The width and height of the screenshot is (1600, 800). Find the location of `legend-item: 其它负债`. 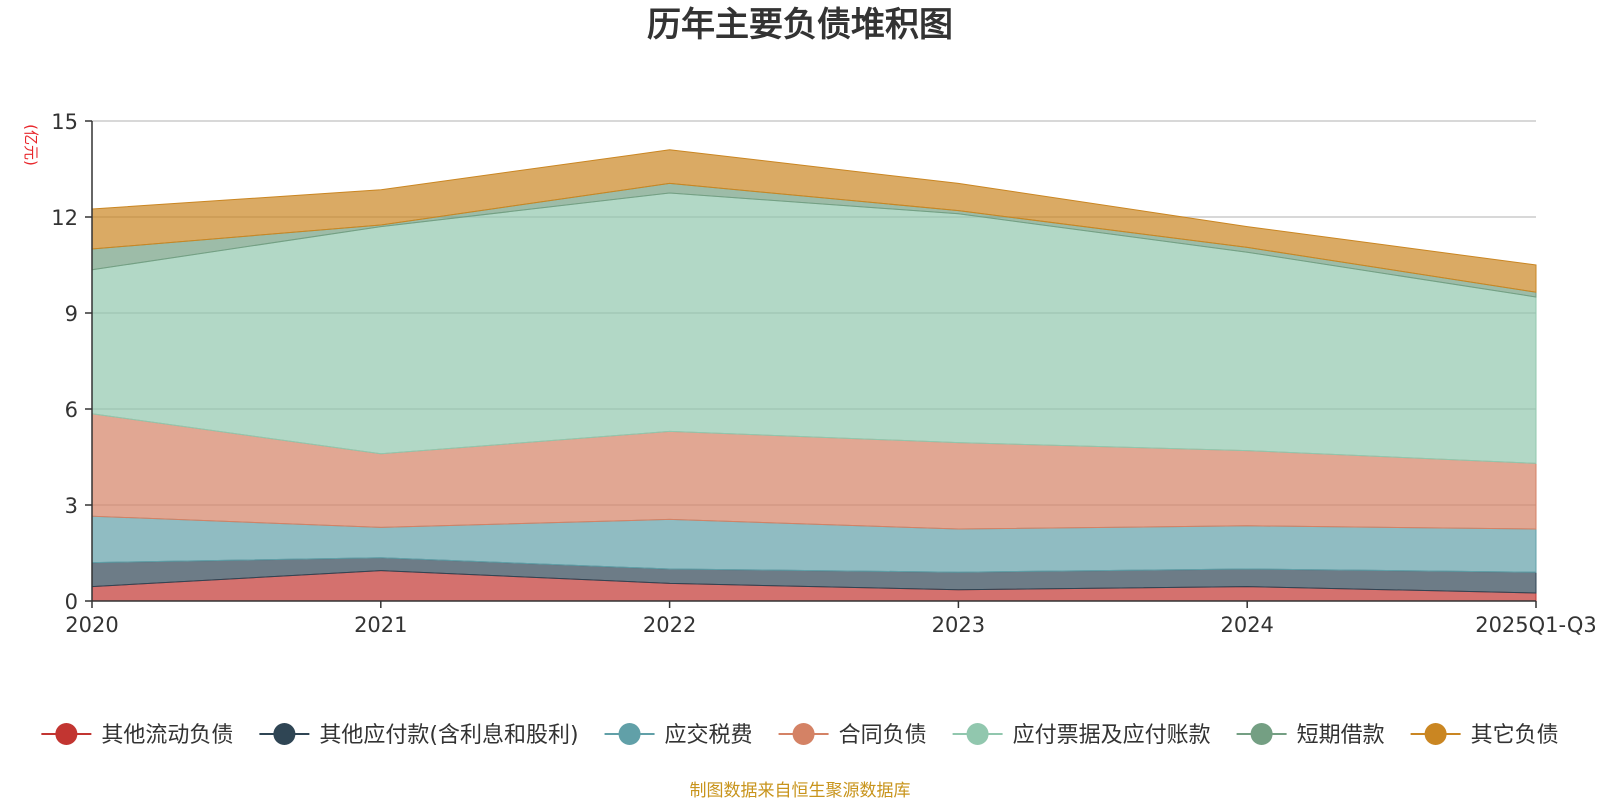

legend-item: 其它负债 is located at coordinates (1484, 735).